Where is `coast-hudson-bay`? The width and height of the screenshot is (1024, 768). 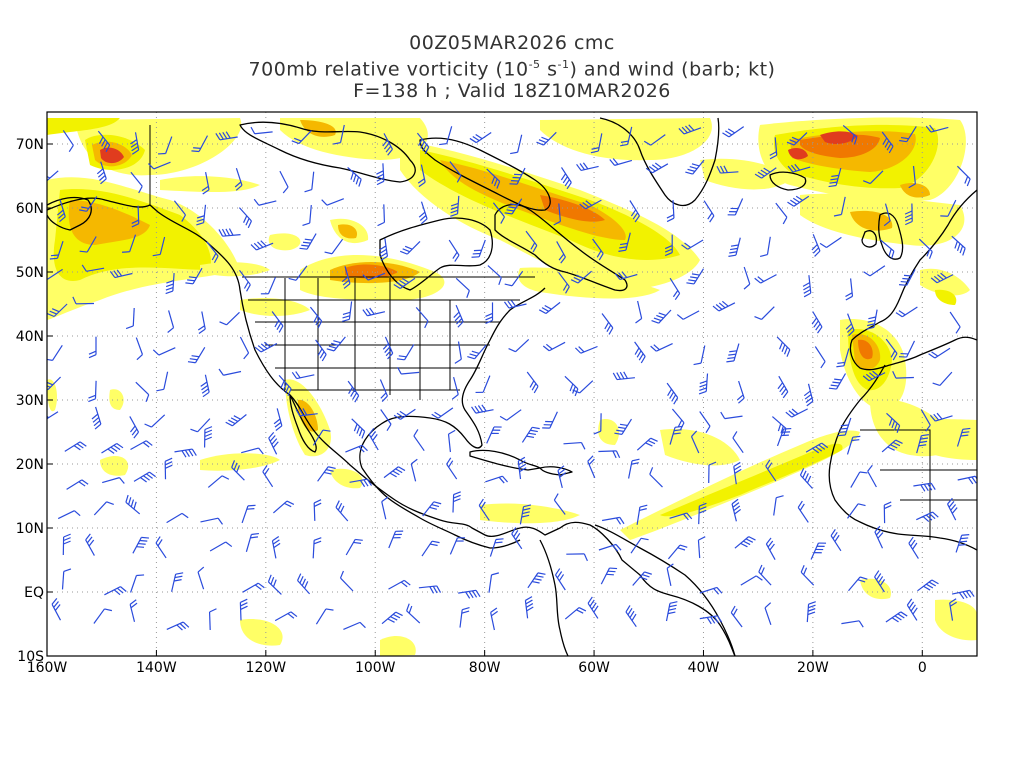
coast-hudson-bay is located at coordinates (436, 254).